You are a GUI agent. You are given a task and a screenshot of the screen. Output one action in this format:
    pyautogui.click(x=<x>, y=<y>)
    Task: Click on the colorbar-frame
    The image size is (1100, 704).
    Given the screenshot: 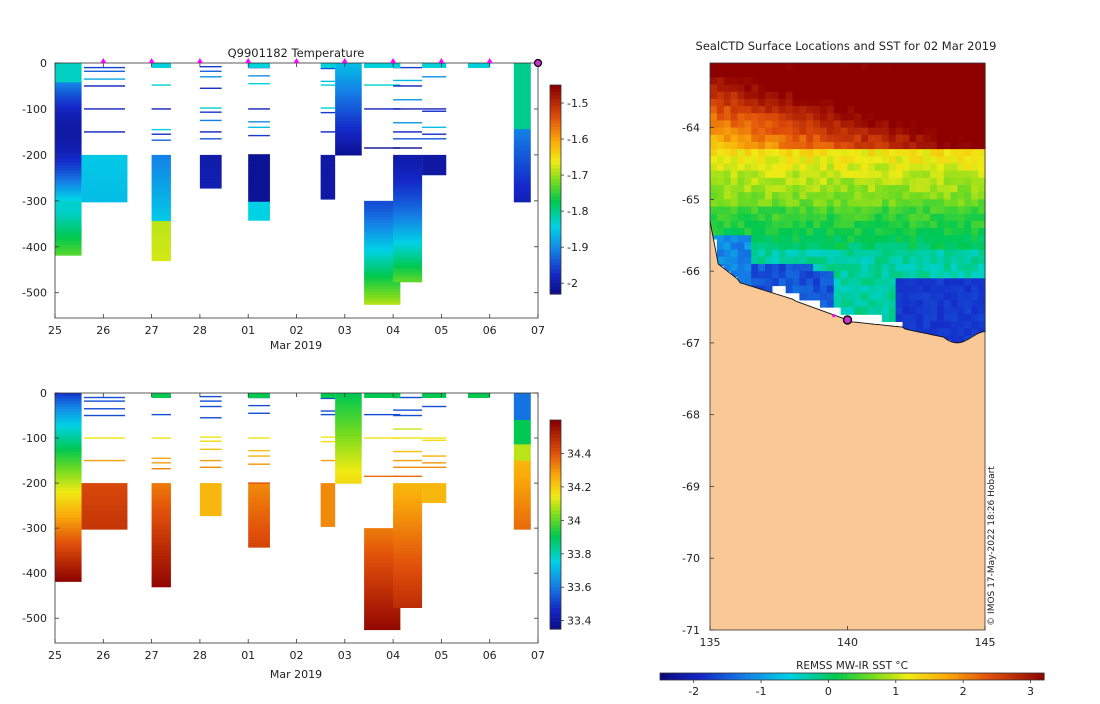 What is the action you would take?
    pyautogui.click(x=555, y=189)
    